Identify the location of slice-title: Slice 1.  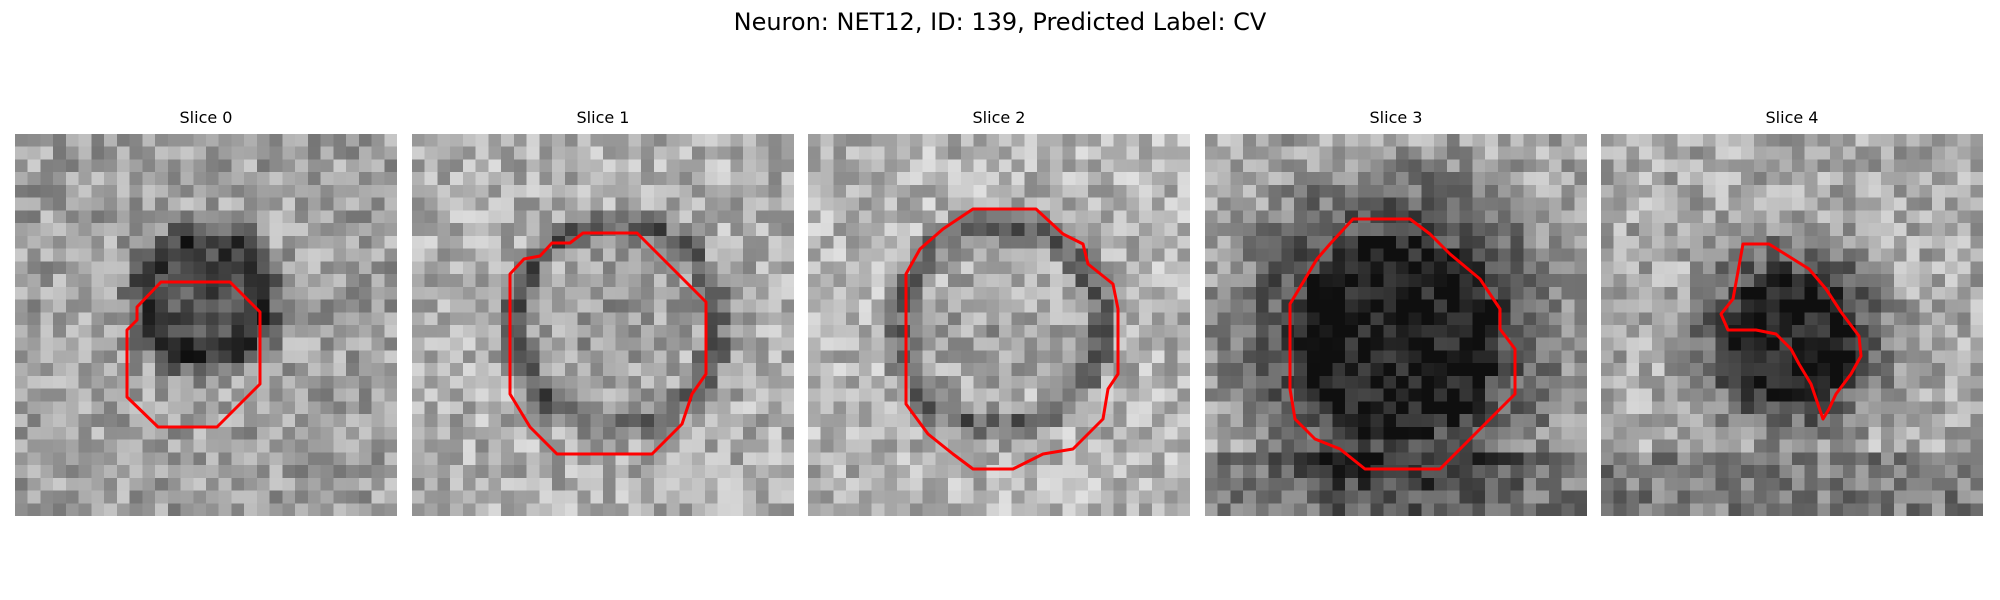
(603, 117).